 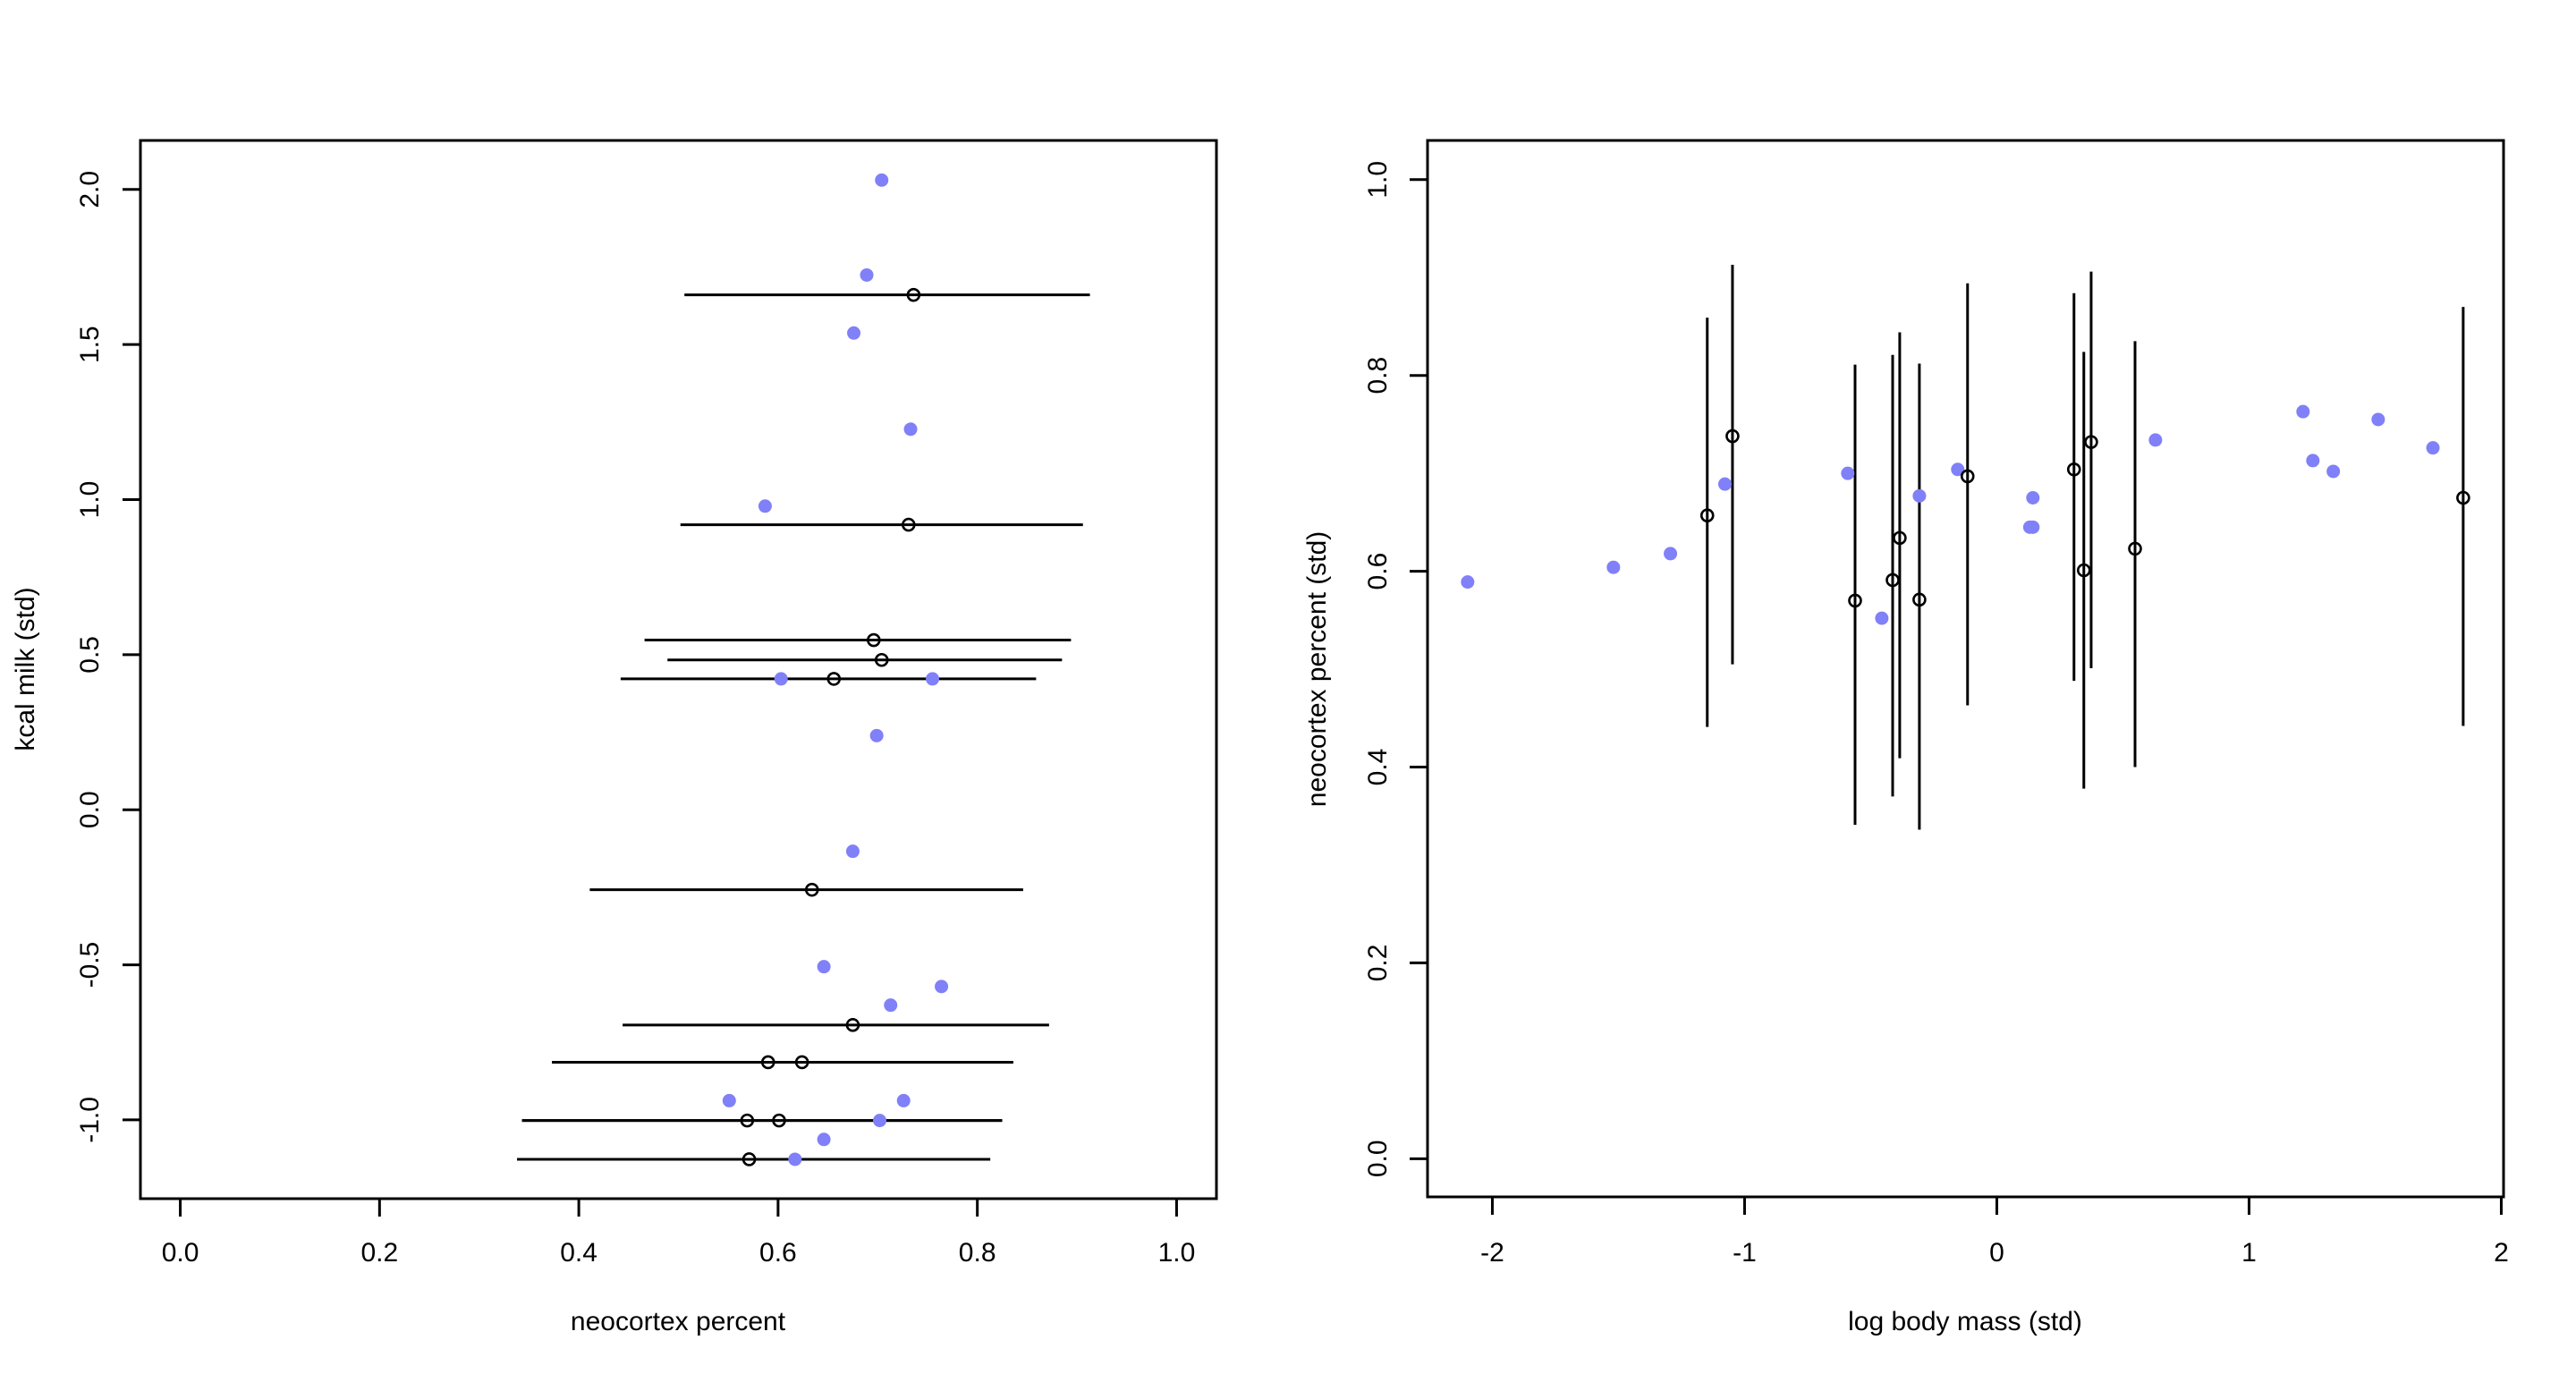 I want to click on left-x-axis: 0.0 0.2 0.4 0.6 0.8 1.0, so click(x=679, y=1232).